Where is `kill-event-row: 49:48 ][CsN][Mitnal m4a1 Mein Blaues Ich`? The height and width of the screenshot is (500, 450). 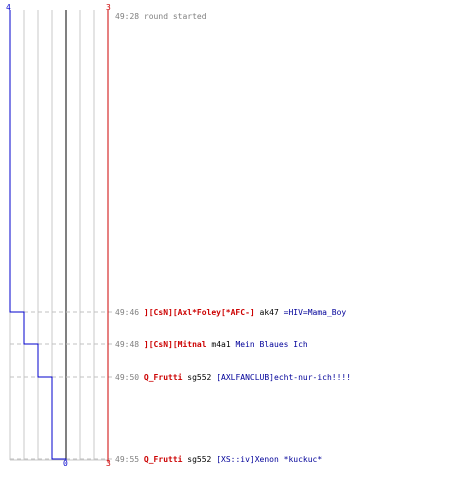 kill-event-row: 49:48 ][CsN][Mitnal m4a1 Mein Blaues Ich is located at coordinates (211, 344).